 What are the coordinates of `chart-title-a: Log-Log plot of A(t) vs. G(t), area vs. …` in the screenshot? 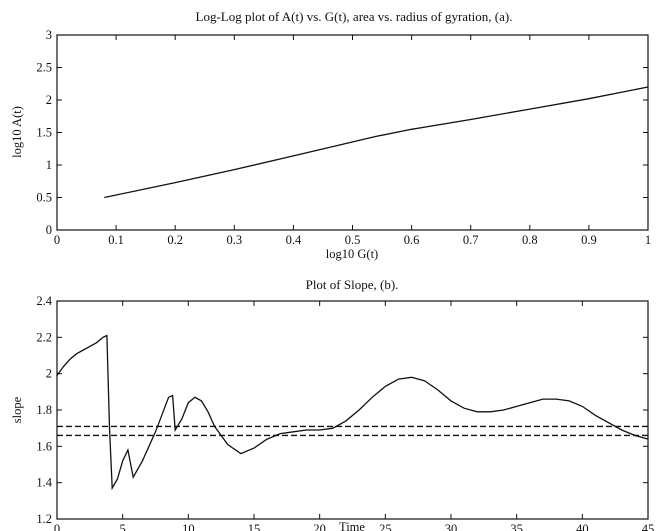 It's located at (354, 16).